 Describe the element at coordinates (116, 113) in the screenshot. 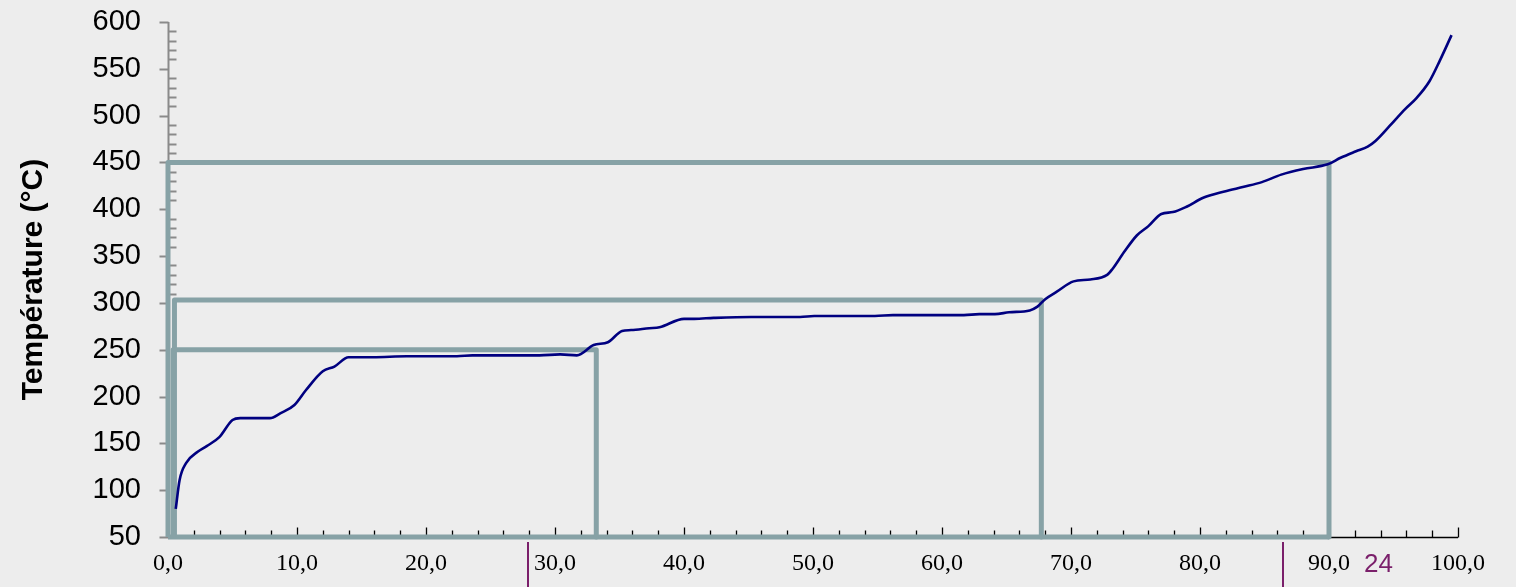

I see `y-tick-label: 500` at that location.